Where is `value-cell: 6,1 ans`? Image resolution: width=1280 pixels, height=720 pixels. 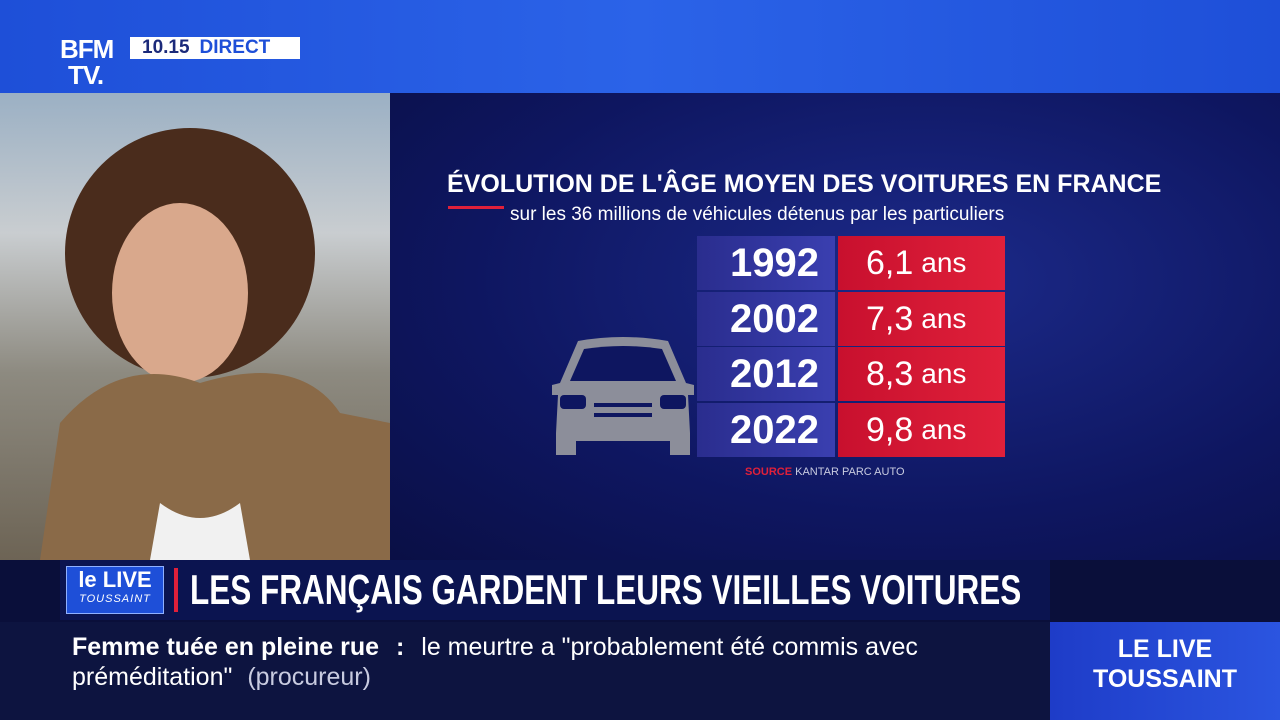
value-cell: 6,1 ans is located at coordinates (921, 263).